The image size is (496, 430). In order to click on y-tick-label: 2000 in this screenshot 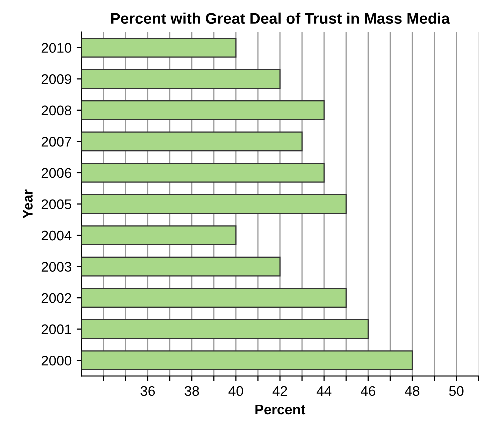, I will do `click(57, 361)`.